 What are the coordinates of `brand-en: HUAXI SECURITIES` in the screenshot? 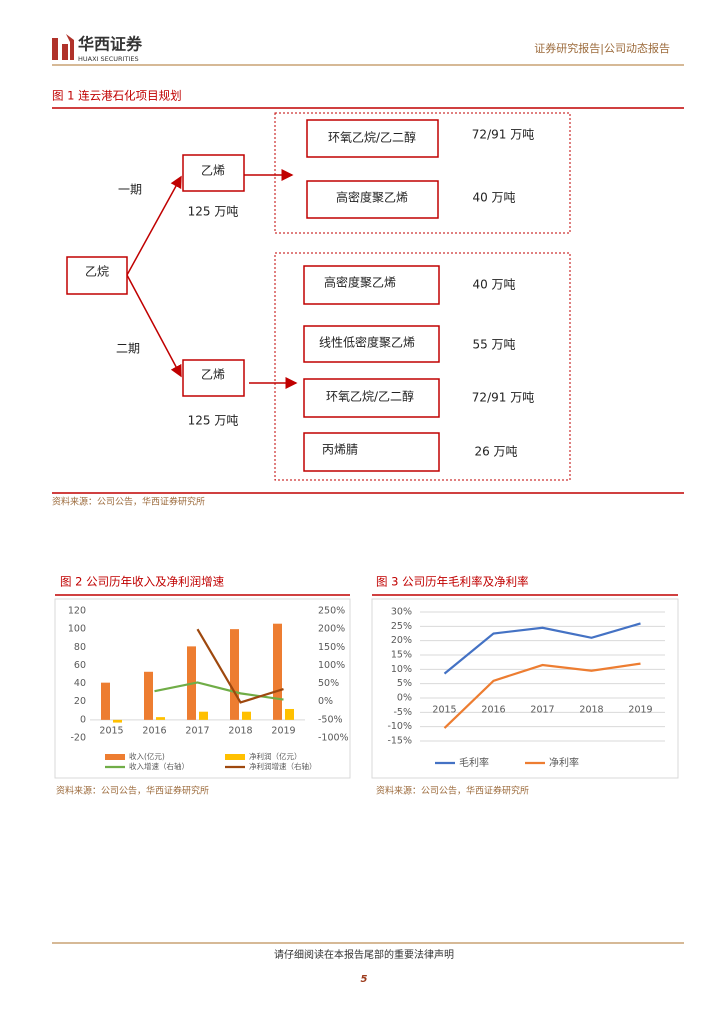 It's located at (108, 59).